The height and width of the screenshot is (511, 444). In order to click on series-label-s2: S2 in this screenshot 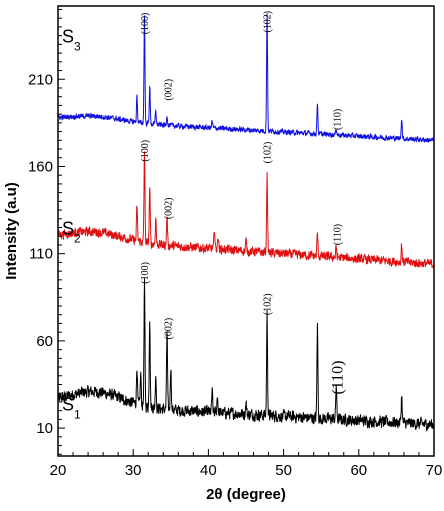, I will do `click(71, 231)`.